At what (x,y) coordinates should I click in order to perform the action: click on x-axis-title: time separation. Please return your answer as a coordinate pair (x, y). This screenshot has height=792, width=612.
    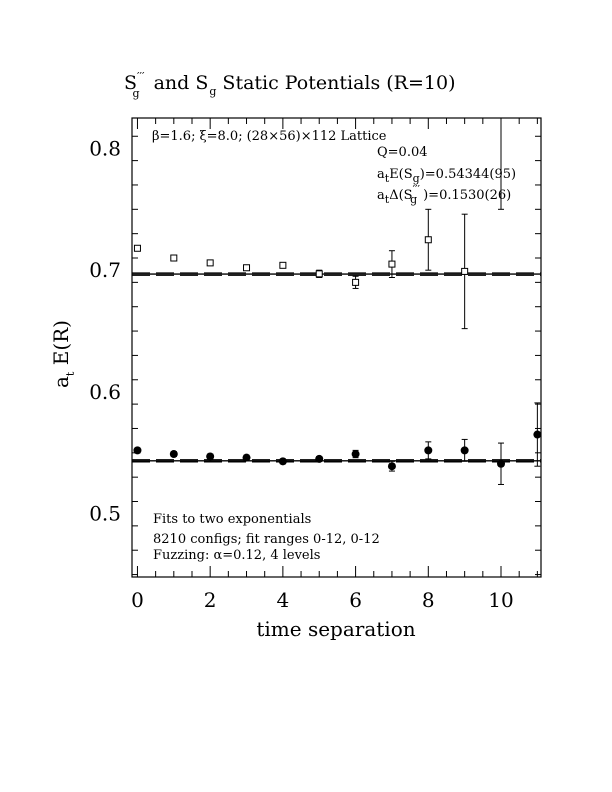
    Looking at the image, I should click on (335, 629).